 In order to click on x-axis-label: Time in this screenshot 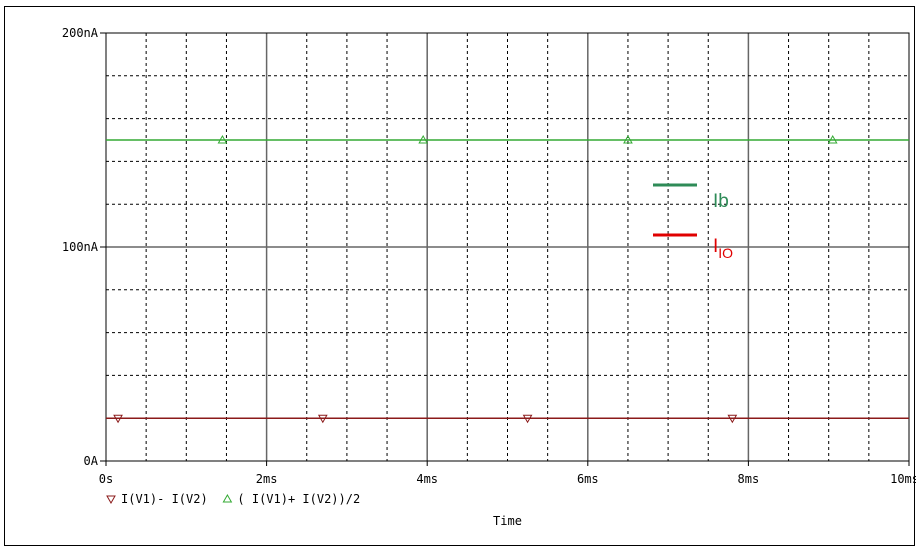, I will do `click(507, 521)`.